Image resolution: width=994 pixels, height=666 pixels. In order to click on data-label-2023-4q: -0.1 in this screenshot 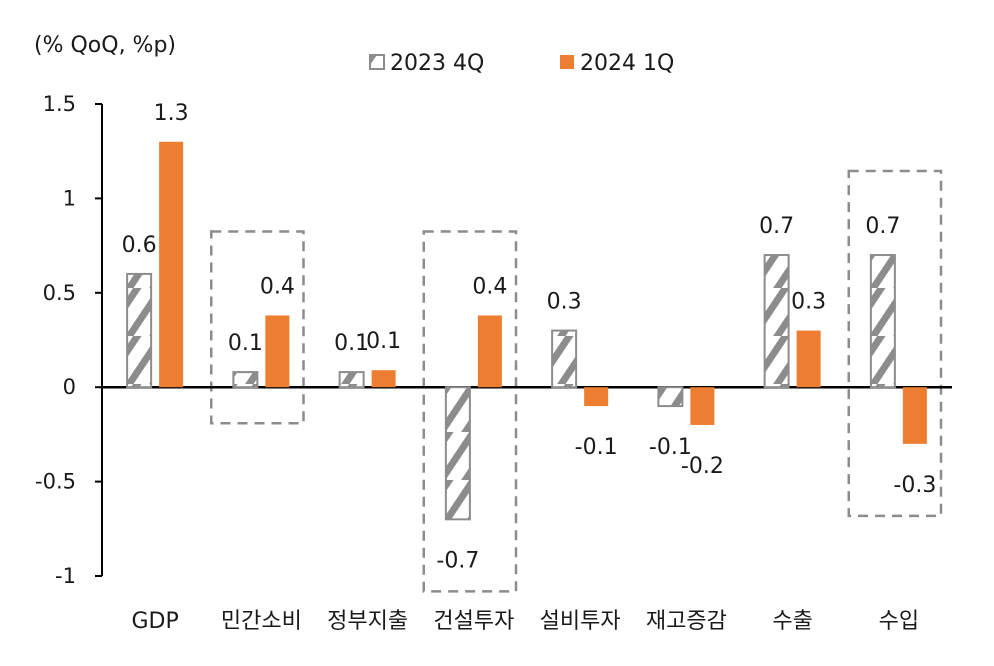, I will do `click(670, 447)`.